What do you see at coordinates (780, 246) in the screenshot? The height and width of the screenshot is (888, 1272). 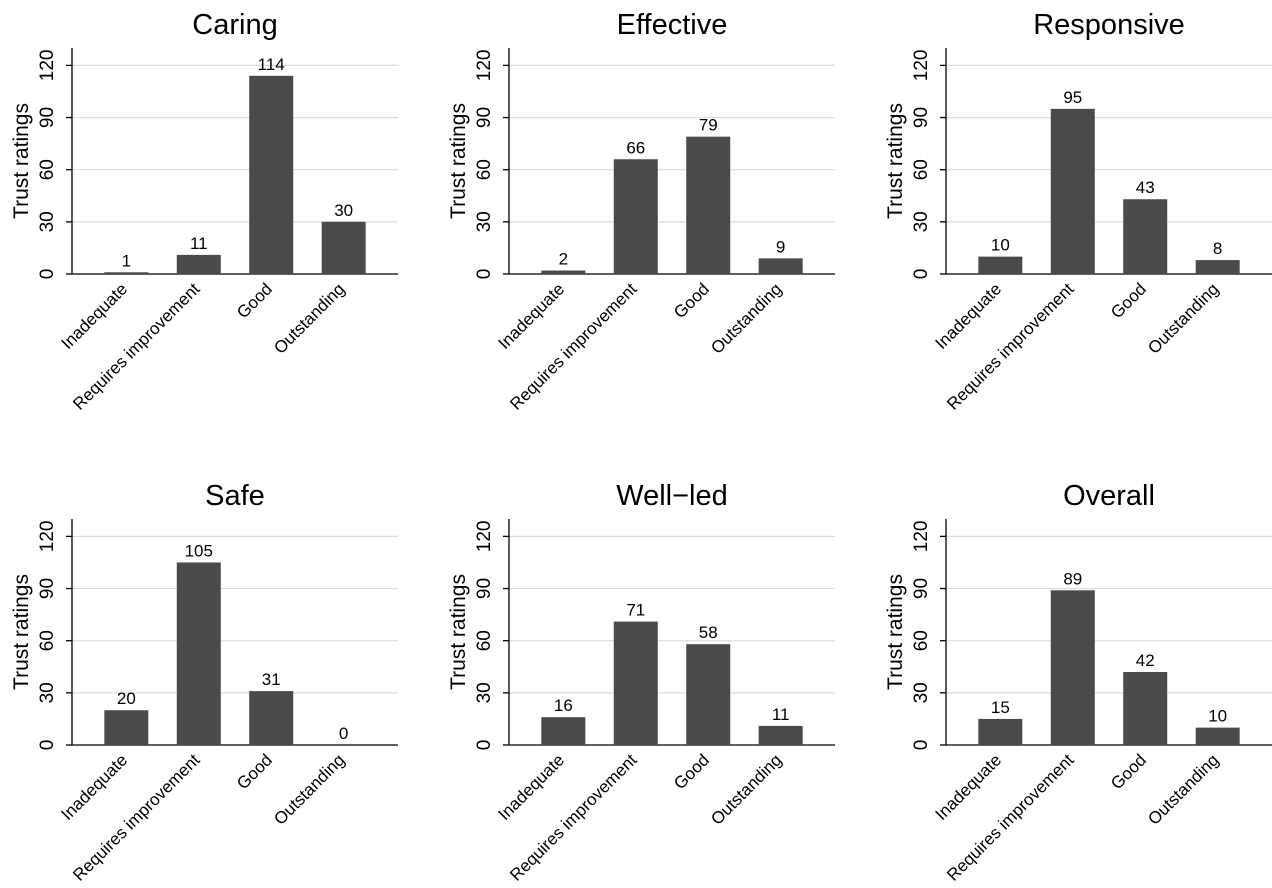 I see `data-label: 9` at bounding box center [780, 246].